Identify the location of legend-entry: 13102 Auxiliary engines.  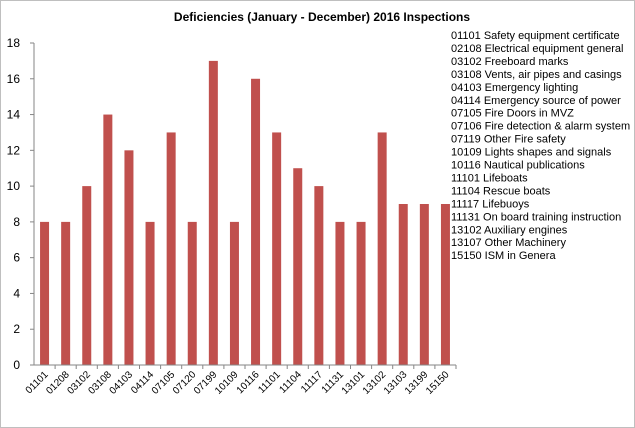
(509, 230).